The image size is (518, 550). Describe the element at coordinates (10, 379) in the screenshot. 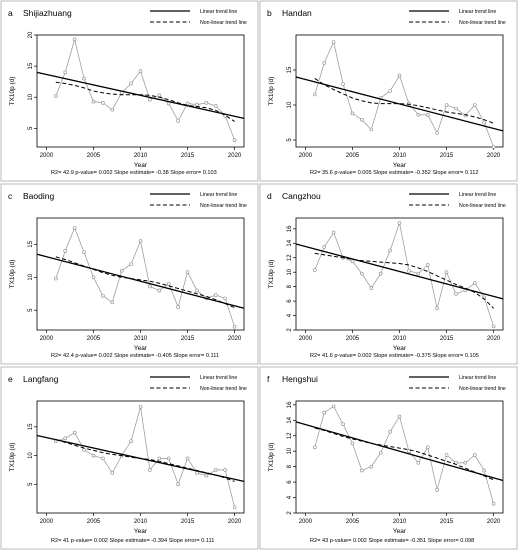

I see `panel-letter: e` at that location.